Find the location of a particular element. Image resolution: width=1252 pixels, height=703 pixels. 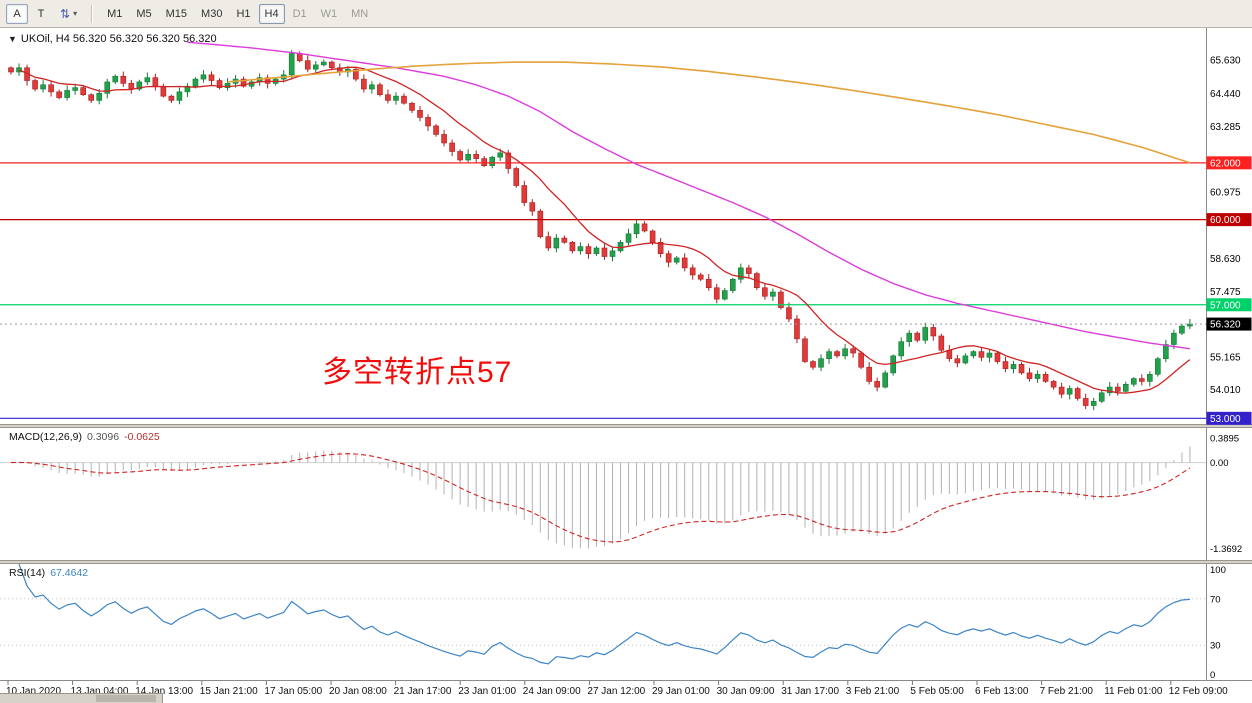

time-axis-label: 14 Jan 13:00 is located at coordinates (164, 691).